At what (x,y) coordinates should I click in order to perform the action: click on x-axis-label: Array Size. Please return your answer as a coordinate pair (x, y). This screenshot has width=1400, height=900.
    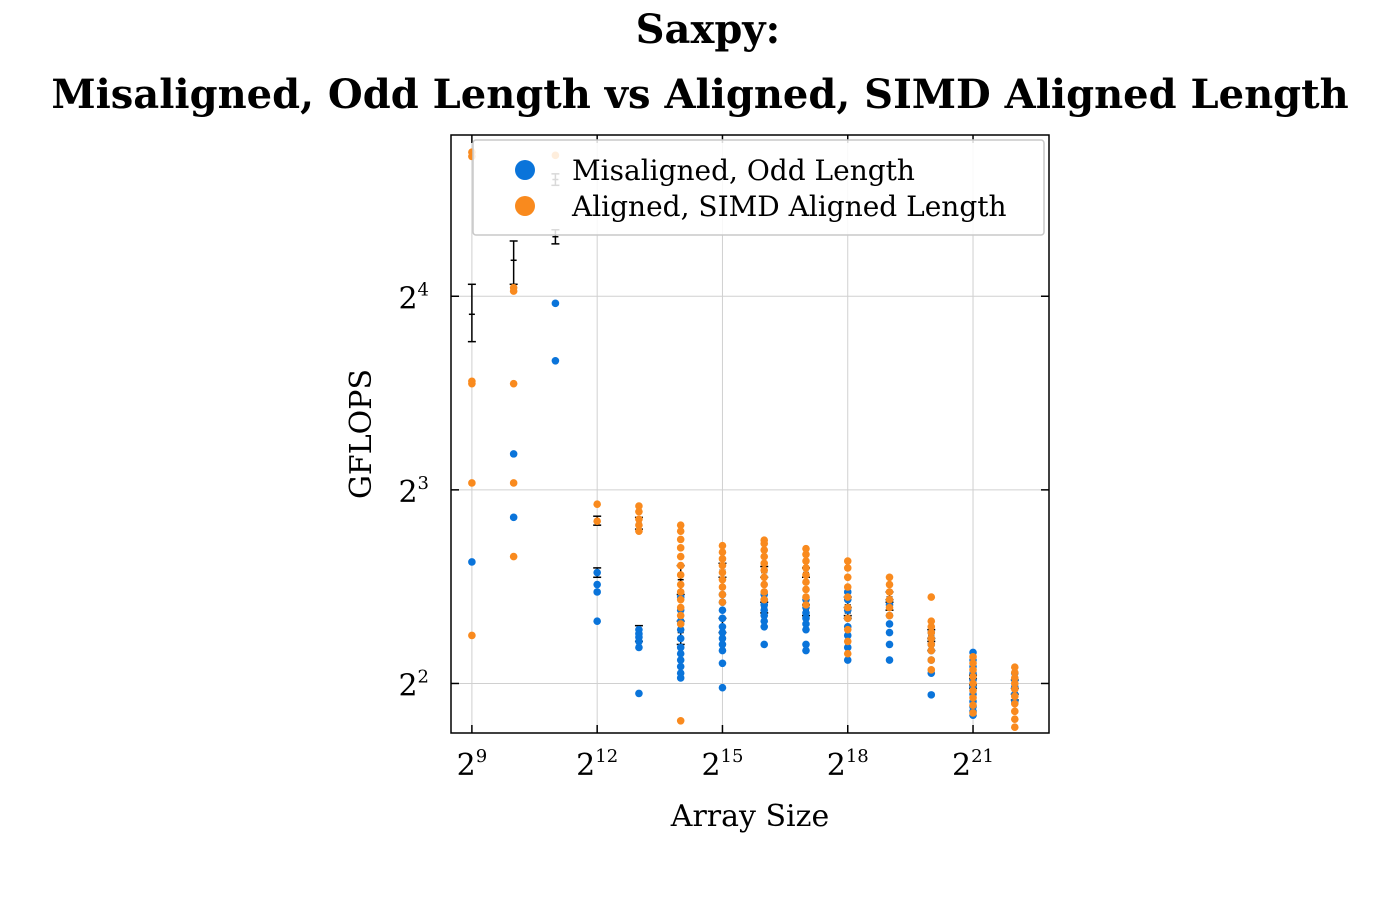
    Looking at the image, I should click on (749, 816).